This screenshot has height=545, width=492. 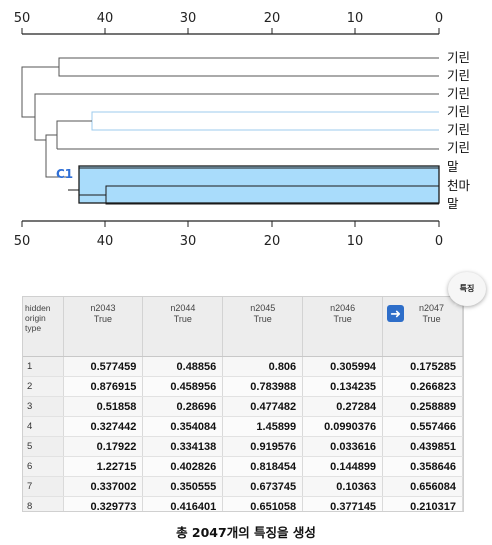 I want to click on cluster-label: C1, so click(x=64, y=174).